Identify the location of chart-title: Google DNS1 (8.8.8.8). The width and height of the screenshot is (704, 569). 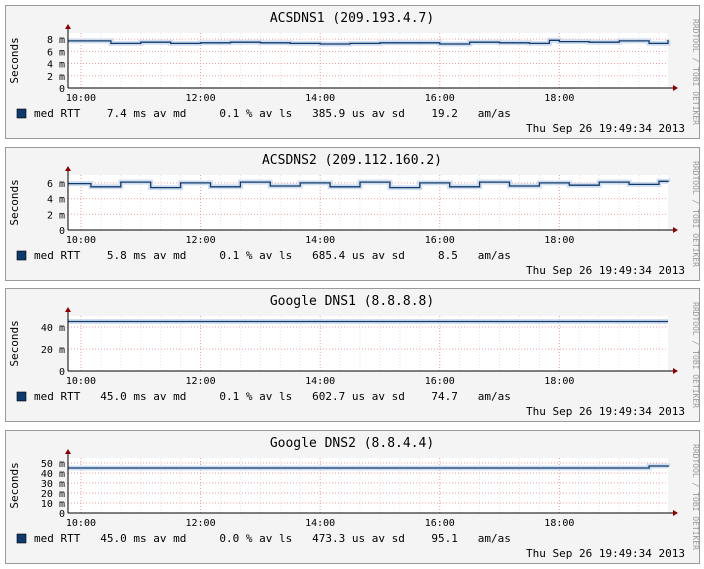
(352, 301).